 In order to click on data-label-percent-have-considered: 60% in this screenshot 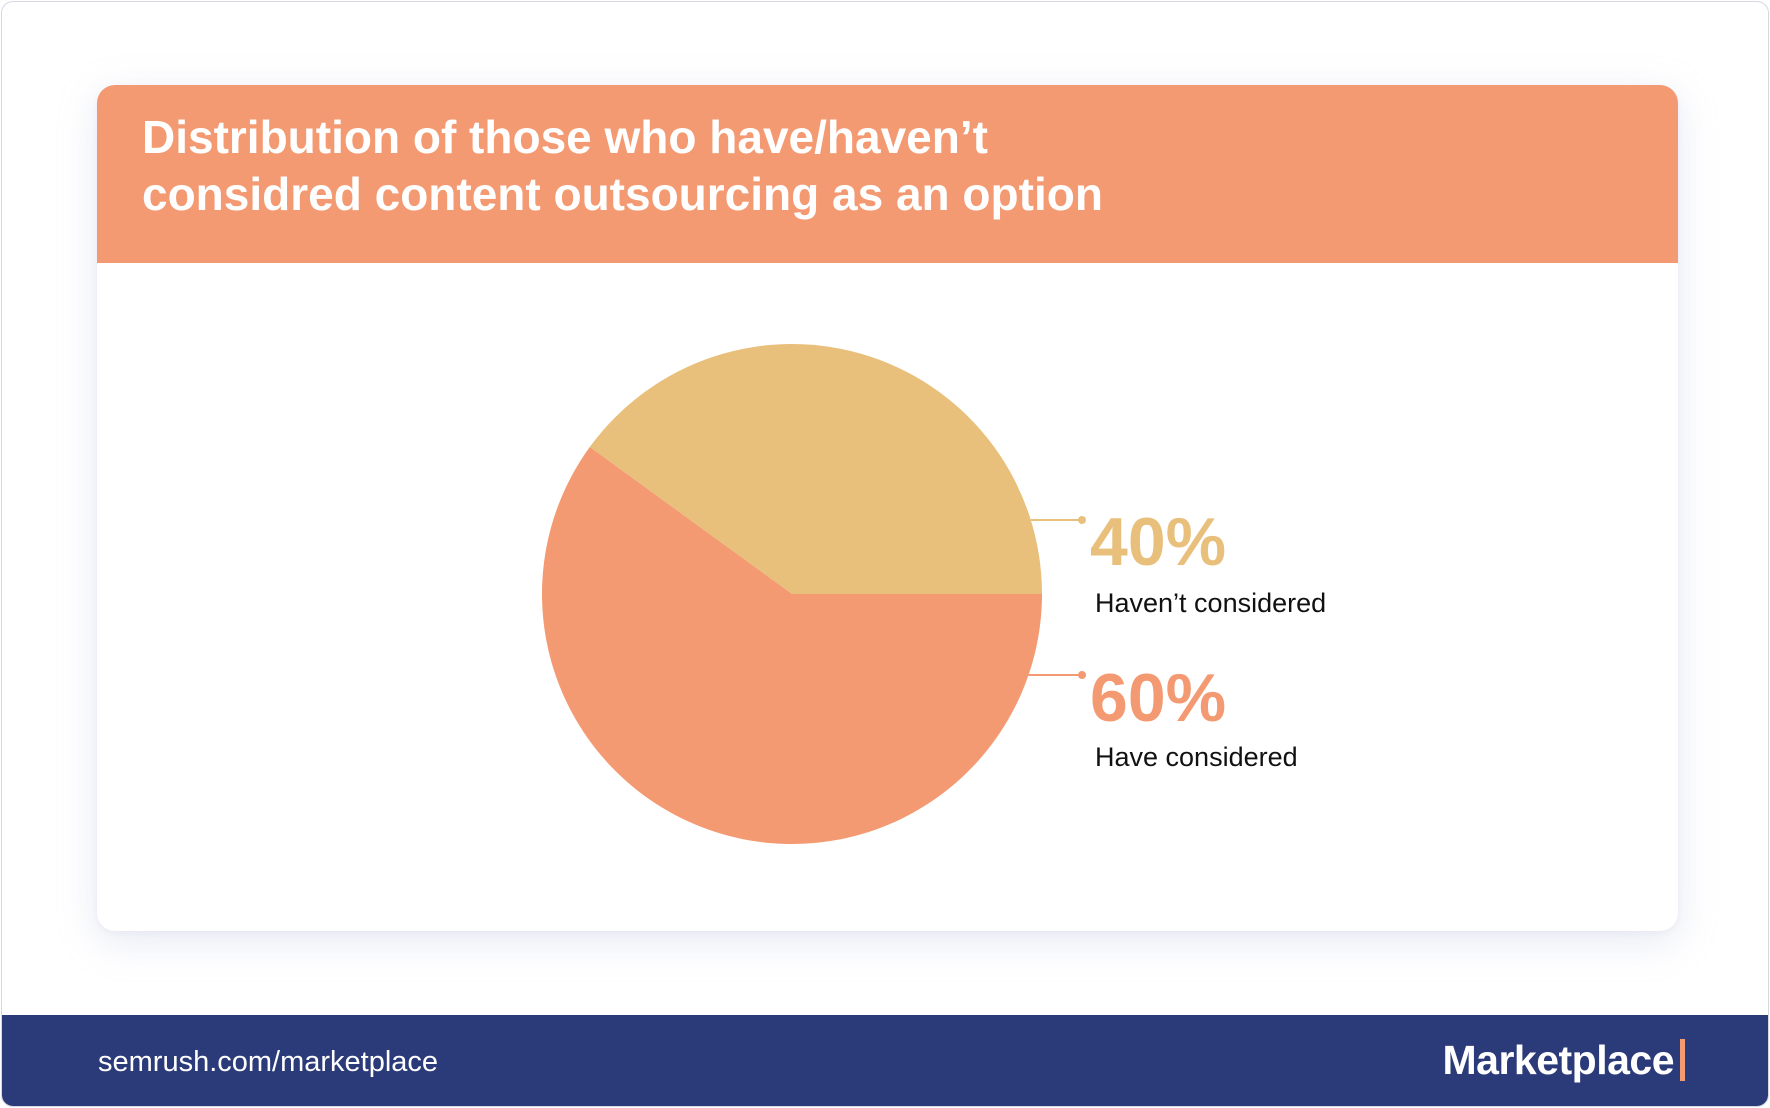, I will do `click(1158, 698)`.